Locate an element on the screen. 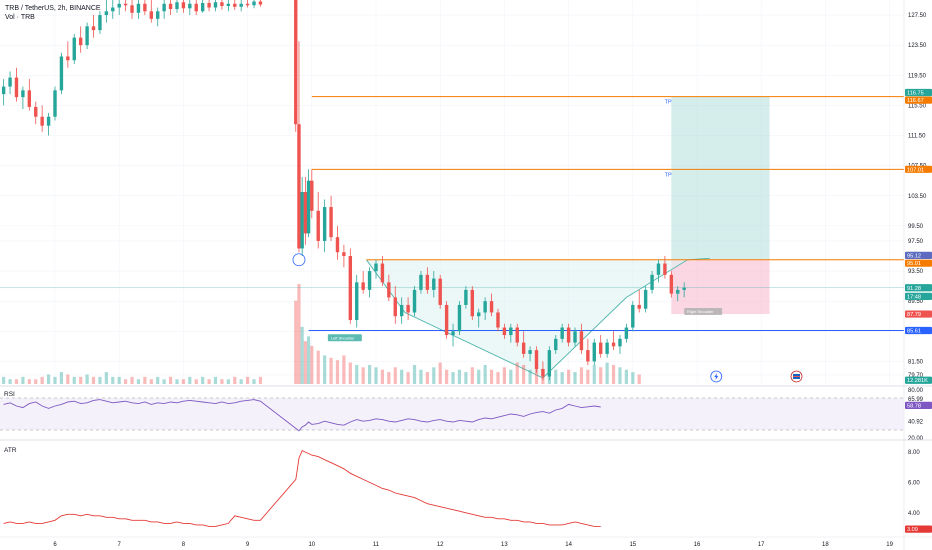 The width and height of the screenshot is (932, 550). price-tag-label: 116.75 is located at coordinates (915, 94).